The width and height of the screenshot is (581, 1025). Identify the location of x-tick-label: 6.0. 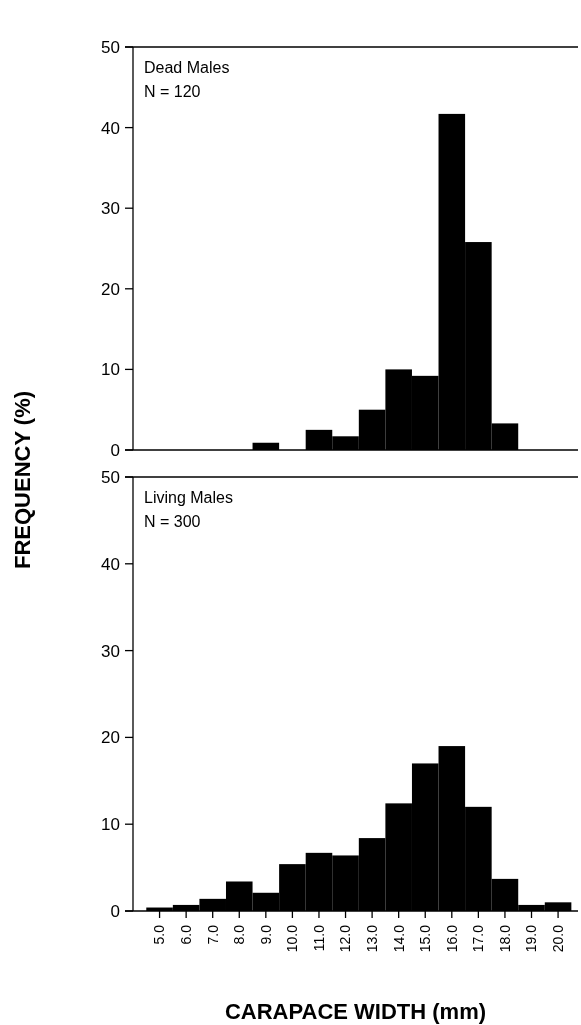
(186, 934).